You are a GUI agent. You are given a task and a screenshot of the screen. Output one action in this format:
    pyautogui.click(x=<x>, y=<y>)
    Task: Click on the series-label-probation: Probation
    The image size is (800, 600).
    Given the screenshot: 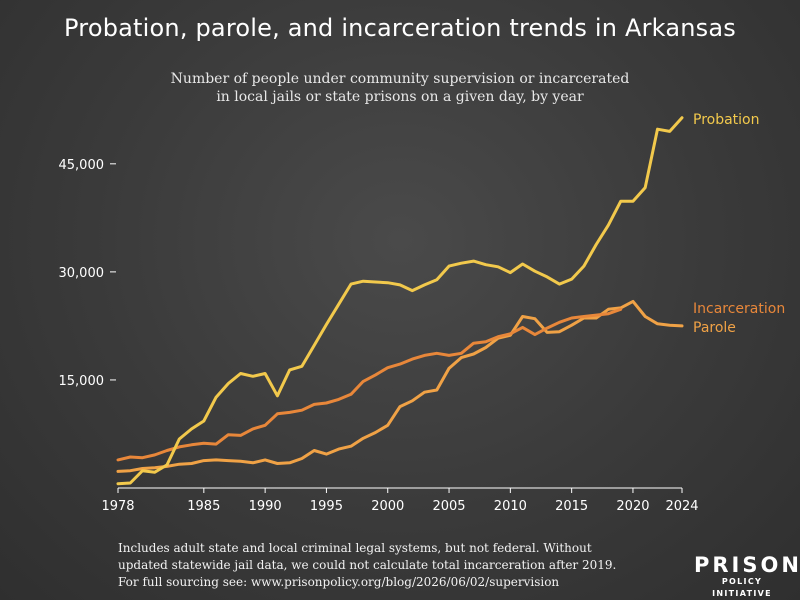 What is the action you would take?
    pyautogui.click(x=726, y=120)
    